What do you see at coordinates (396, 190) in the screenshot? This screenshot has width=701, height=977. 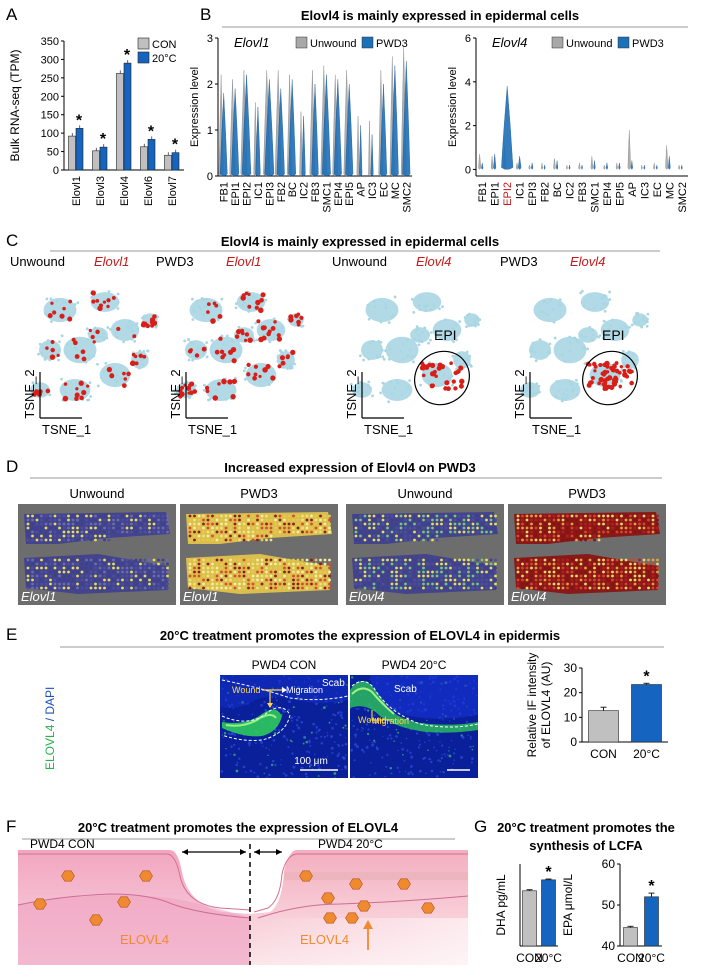 I see `b-x-tick-label: MC` at bounding box center [396, 190].